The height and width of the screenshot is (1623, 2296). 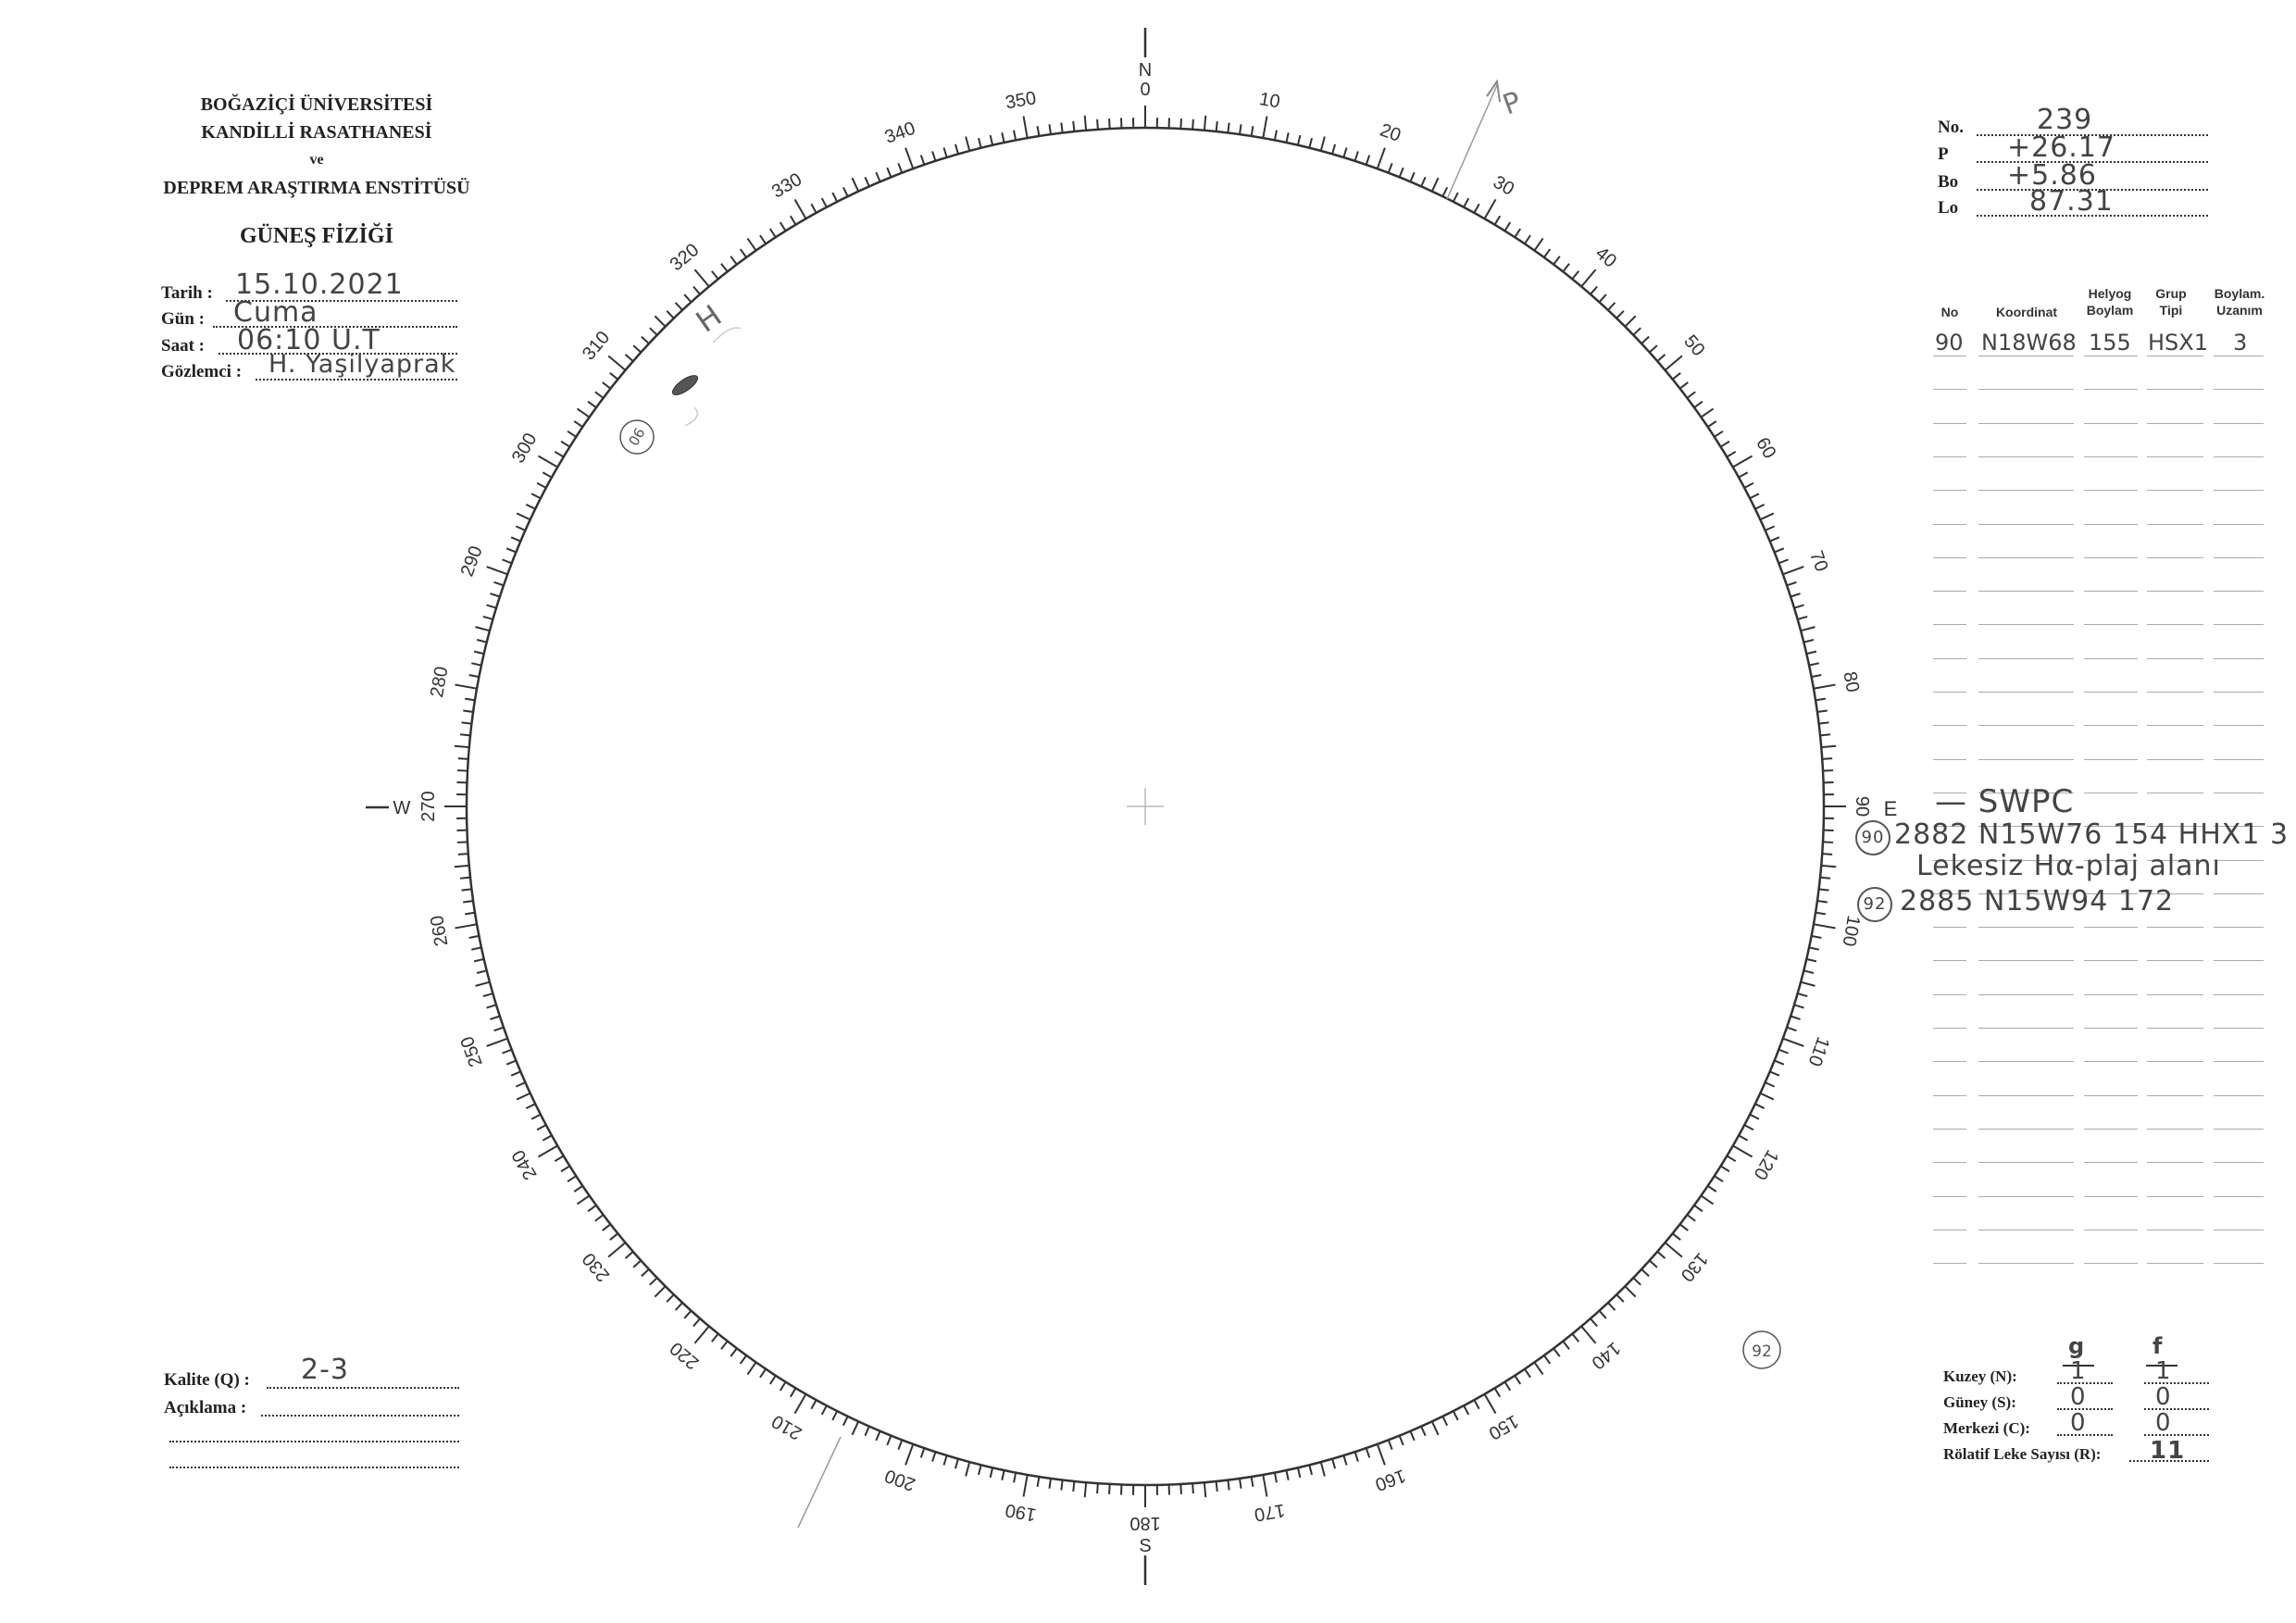 What do you see at coordinates (2061, 148) in the screenshot?
I see `p-value: +26.17` at bounding box center [2061, 148].